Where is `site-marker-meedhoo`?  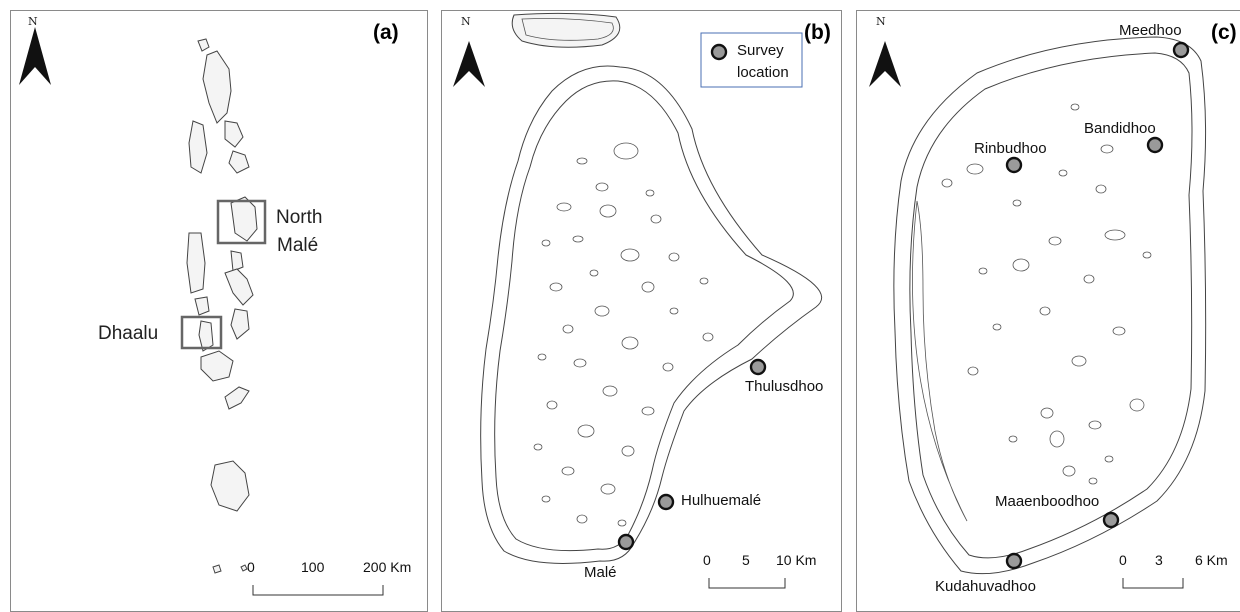
site-marker-meedhoo is located at coordinates (1181, 50).